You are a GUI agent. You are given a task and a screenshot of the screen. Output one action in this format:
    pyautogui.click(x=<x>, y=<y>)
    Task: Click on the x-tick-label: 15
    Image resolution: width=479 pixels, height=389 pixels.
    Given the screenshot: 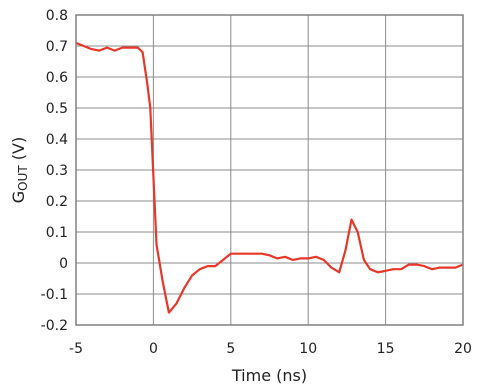 What is the action you would take?
    pyautogui.click(x=386, y=349)
    